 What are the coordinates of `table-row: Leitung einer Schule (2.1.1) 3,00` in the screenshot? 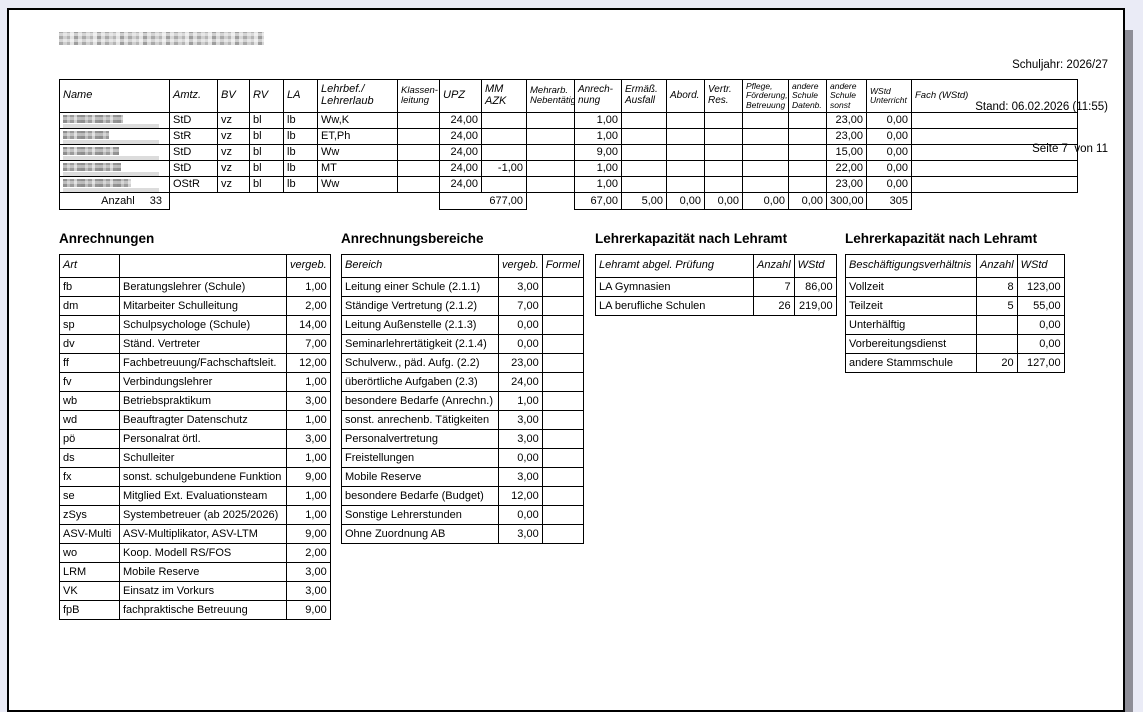 It's located at (462, 287).